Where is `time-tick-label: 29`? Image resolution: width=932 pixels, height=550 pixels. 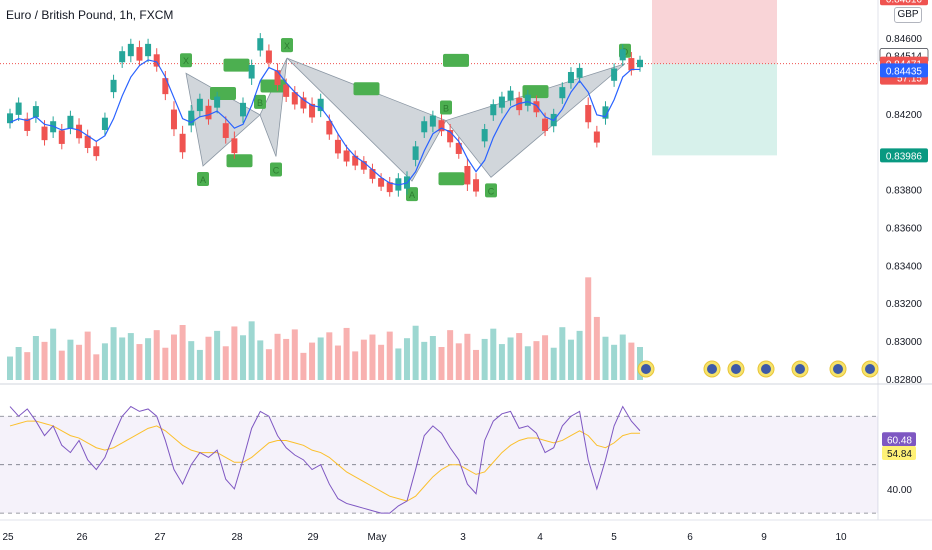
time-tick-label: 29 is located at coordinates (313, 537).